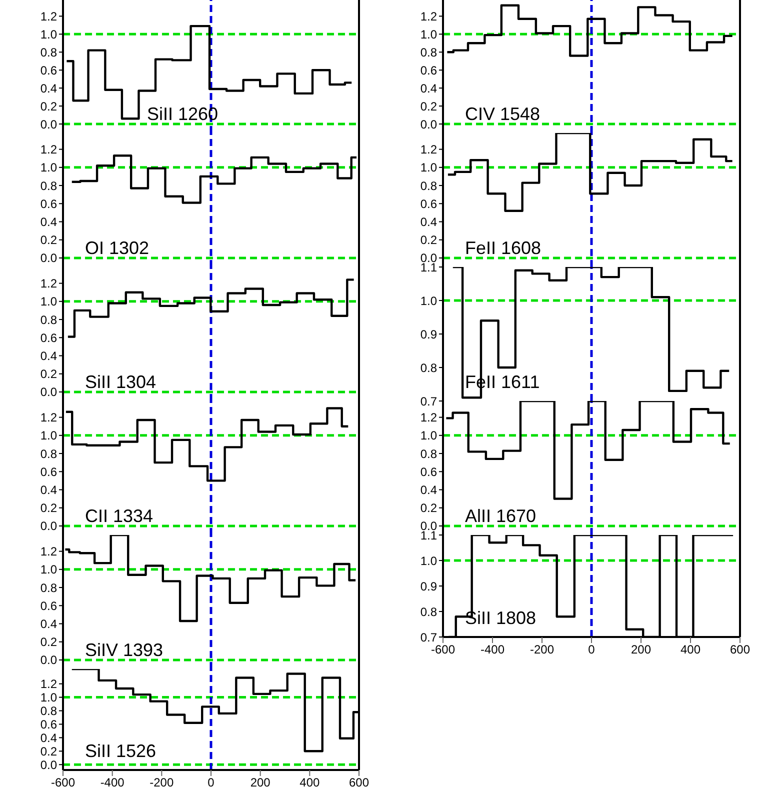  Describe the element at coordinates (117, 248) in the screenshot. I see `text: OI 1302` at that location.